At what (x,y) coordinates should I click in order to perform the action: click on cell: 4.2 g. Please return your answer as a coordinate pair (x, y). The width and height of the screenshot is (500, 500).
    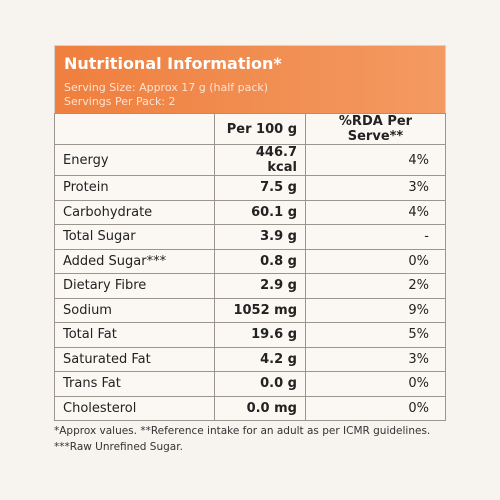
    Looking at the image, I should click on (260, 359).